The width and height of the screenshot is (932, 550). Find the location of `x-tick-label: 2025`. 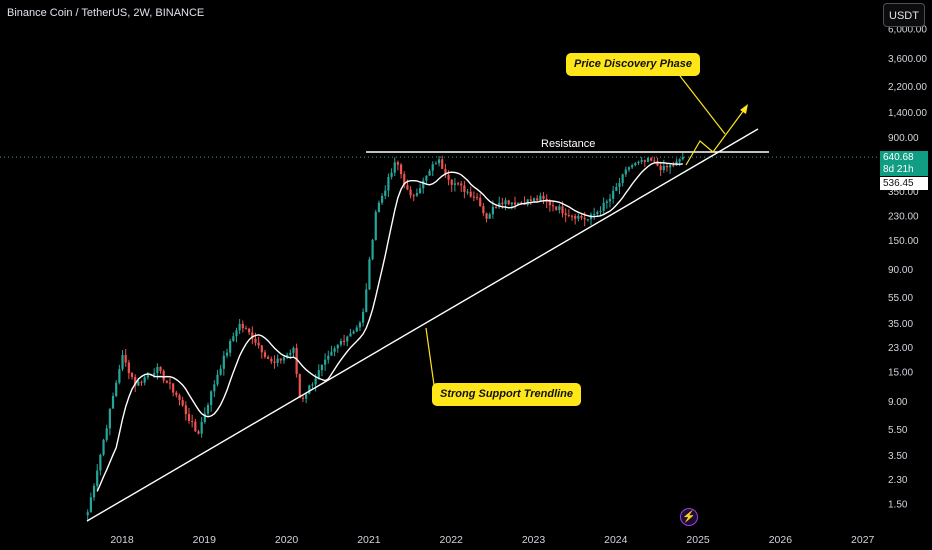

x-tick-label: 2025 is located at coordinates (698, 540).